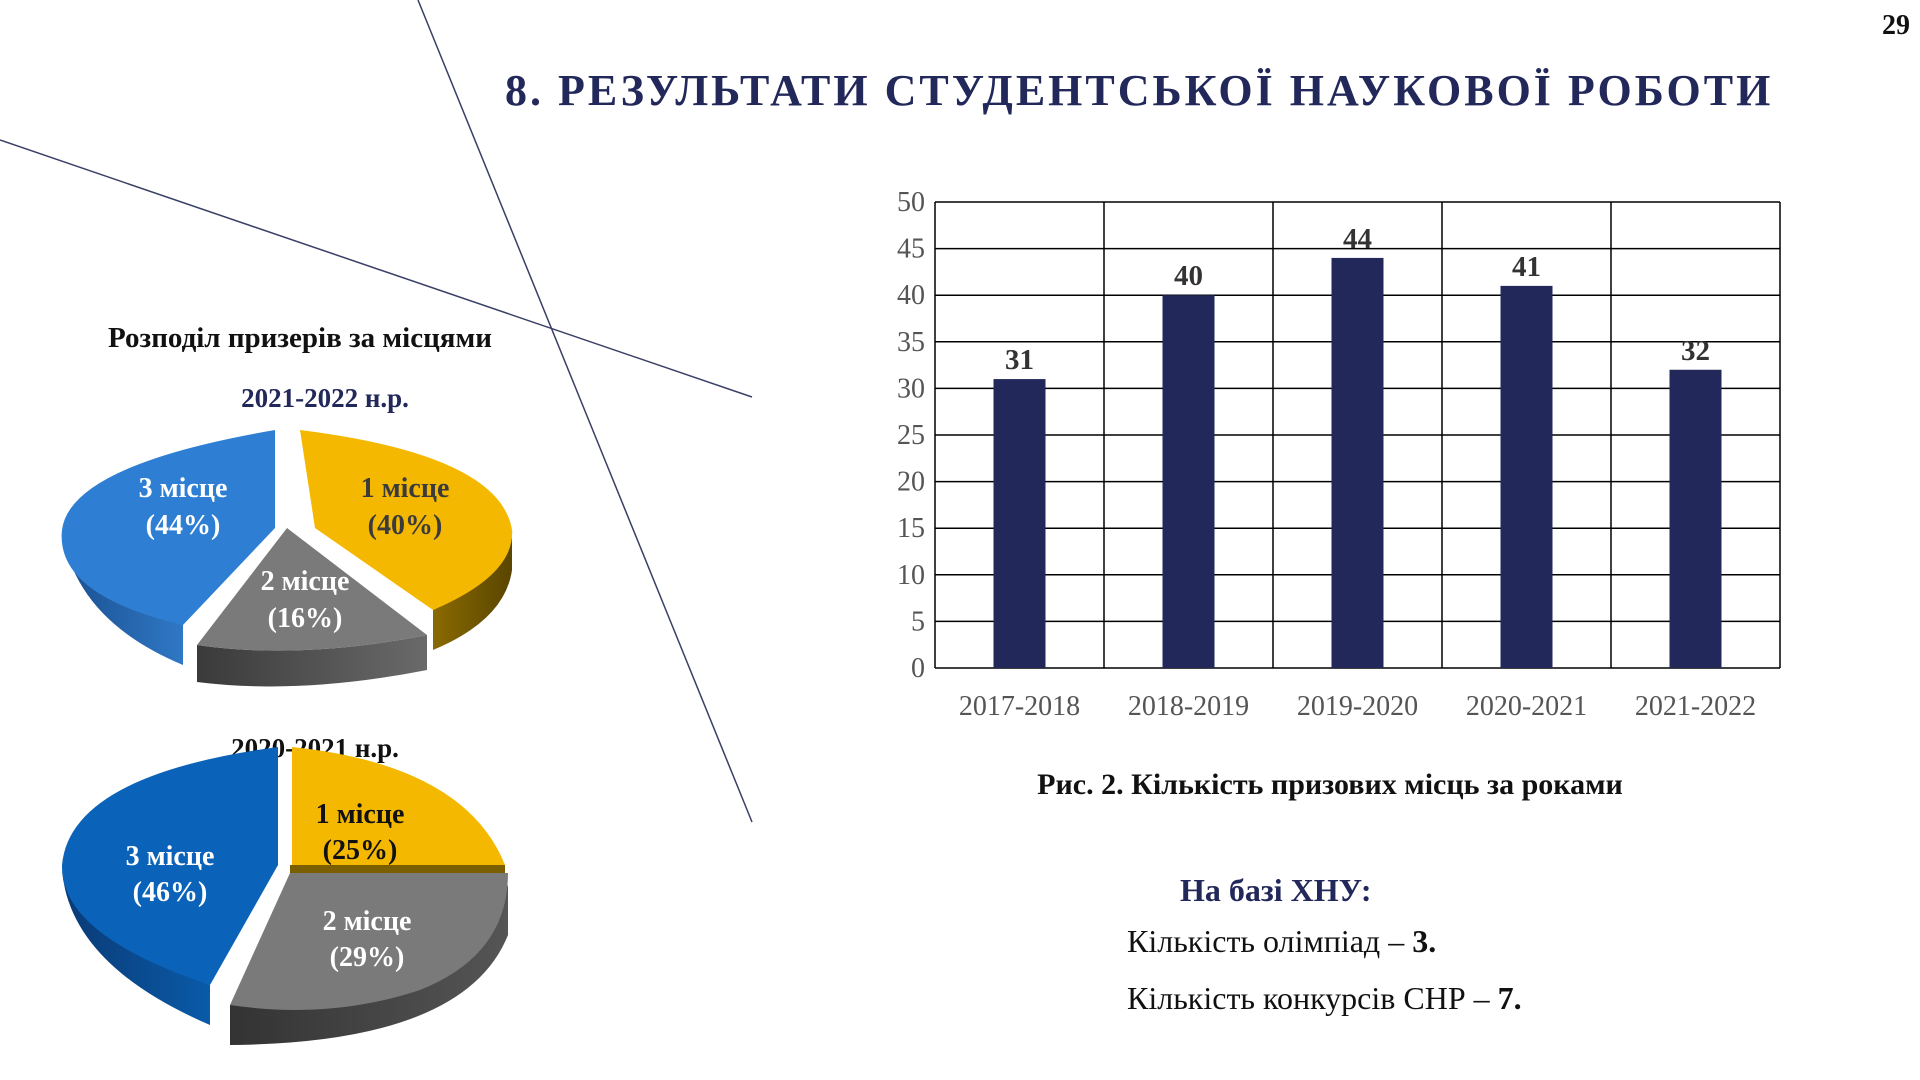  I want to click on pie-year-label: 2021-2022 н.р., so click(325, 398).